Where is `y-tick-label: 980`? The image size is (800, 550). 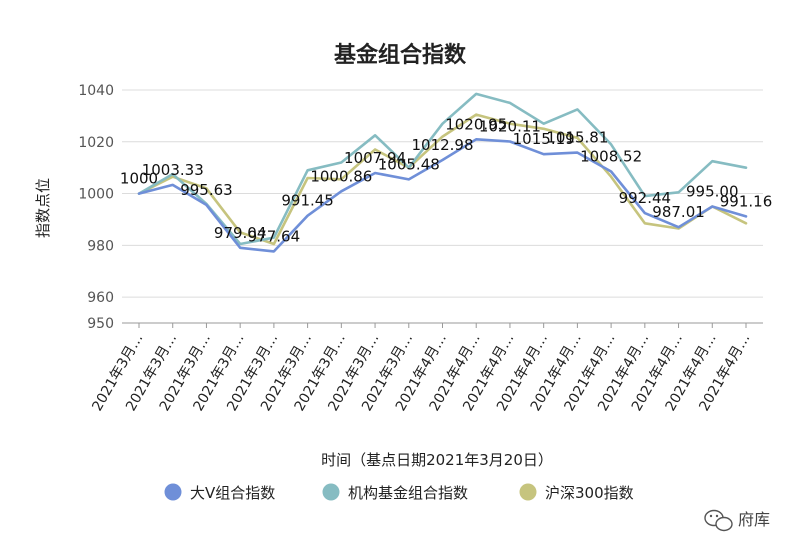
y-tick-label: 980 is located at coordinates (100, 246).